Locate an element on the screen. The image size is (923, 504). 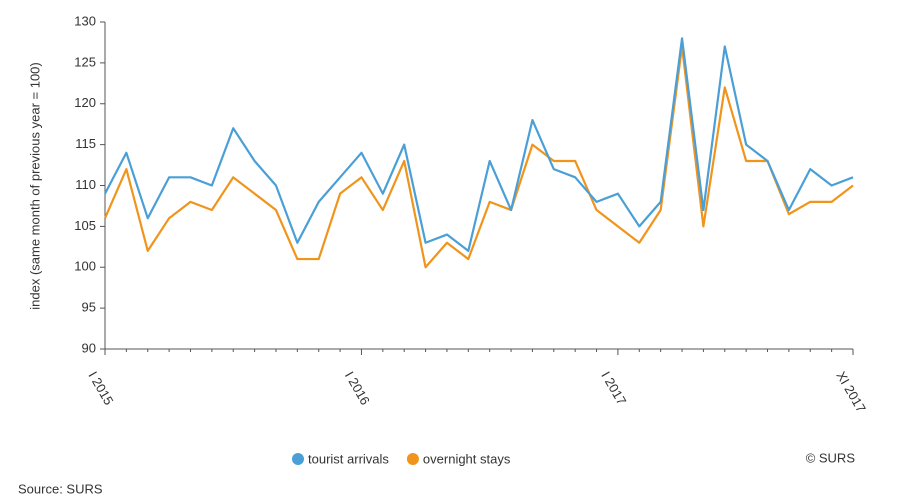
x-tick-label: I 2016 is located at coordinates (357, 388).